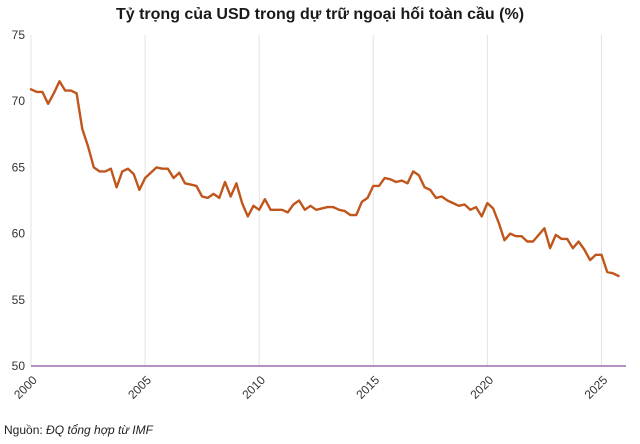  What do you see at coordinates (19, 234) in the screenshot?
I see `y-tick-label: 60` at bounding box center [19, 234].